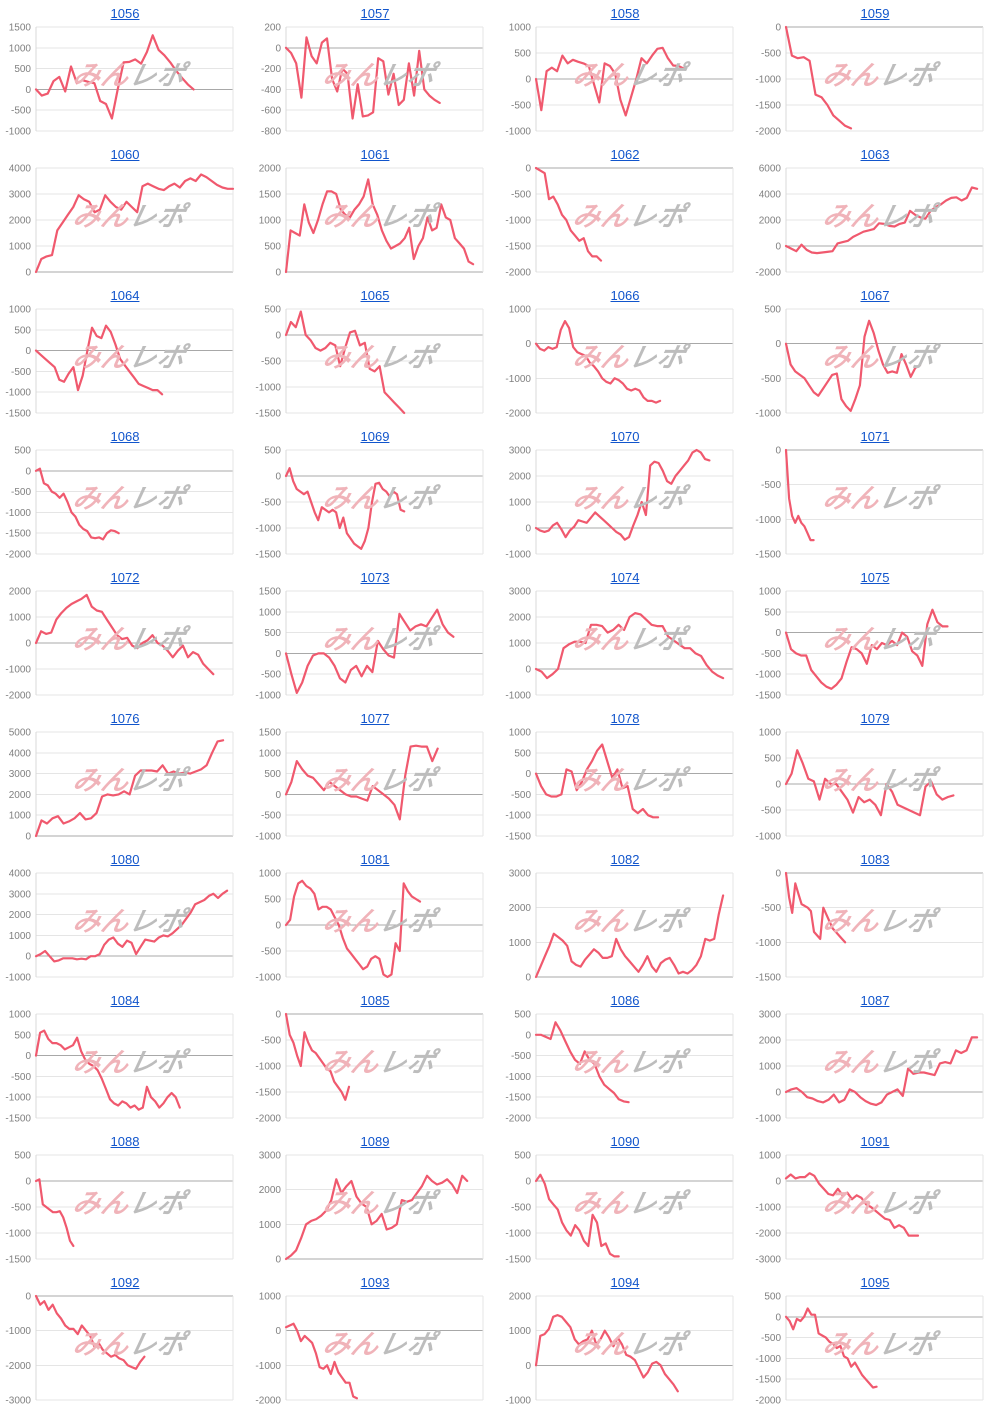 The width and height of the screenshot is (1000, 1412). What do you see at coordinates (875, 211) in the screenshot?
I see `chart-cell: 1063 6000 4000 2000 0 -2000 みんレポ` at bounding box center [875, 211].